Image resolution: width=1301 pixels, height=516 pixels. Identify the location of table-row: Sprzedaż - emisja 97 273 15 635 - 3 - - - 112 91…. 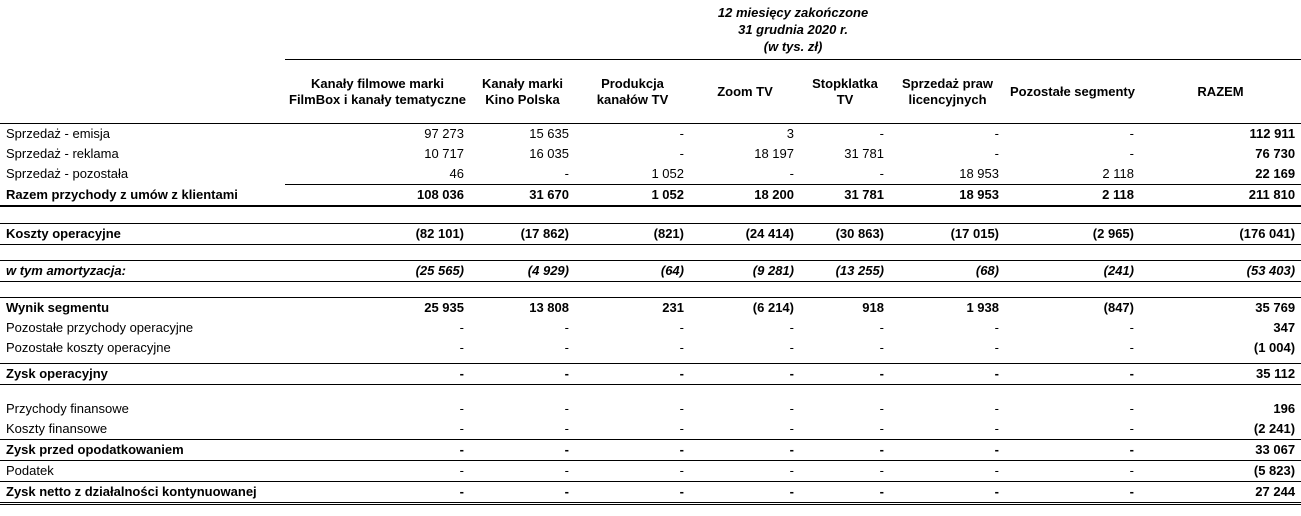
(650, 134).